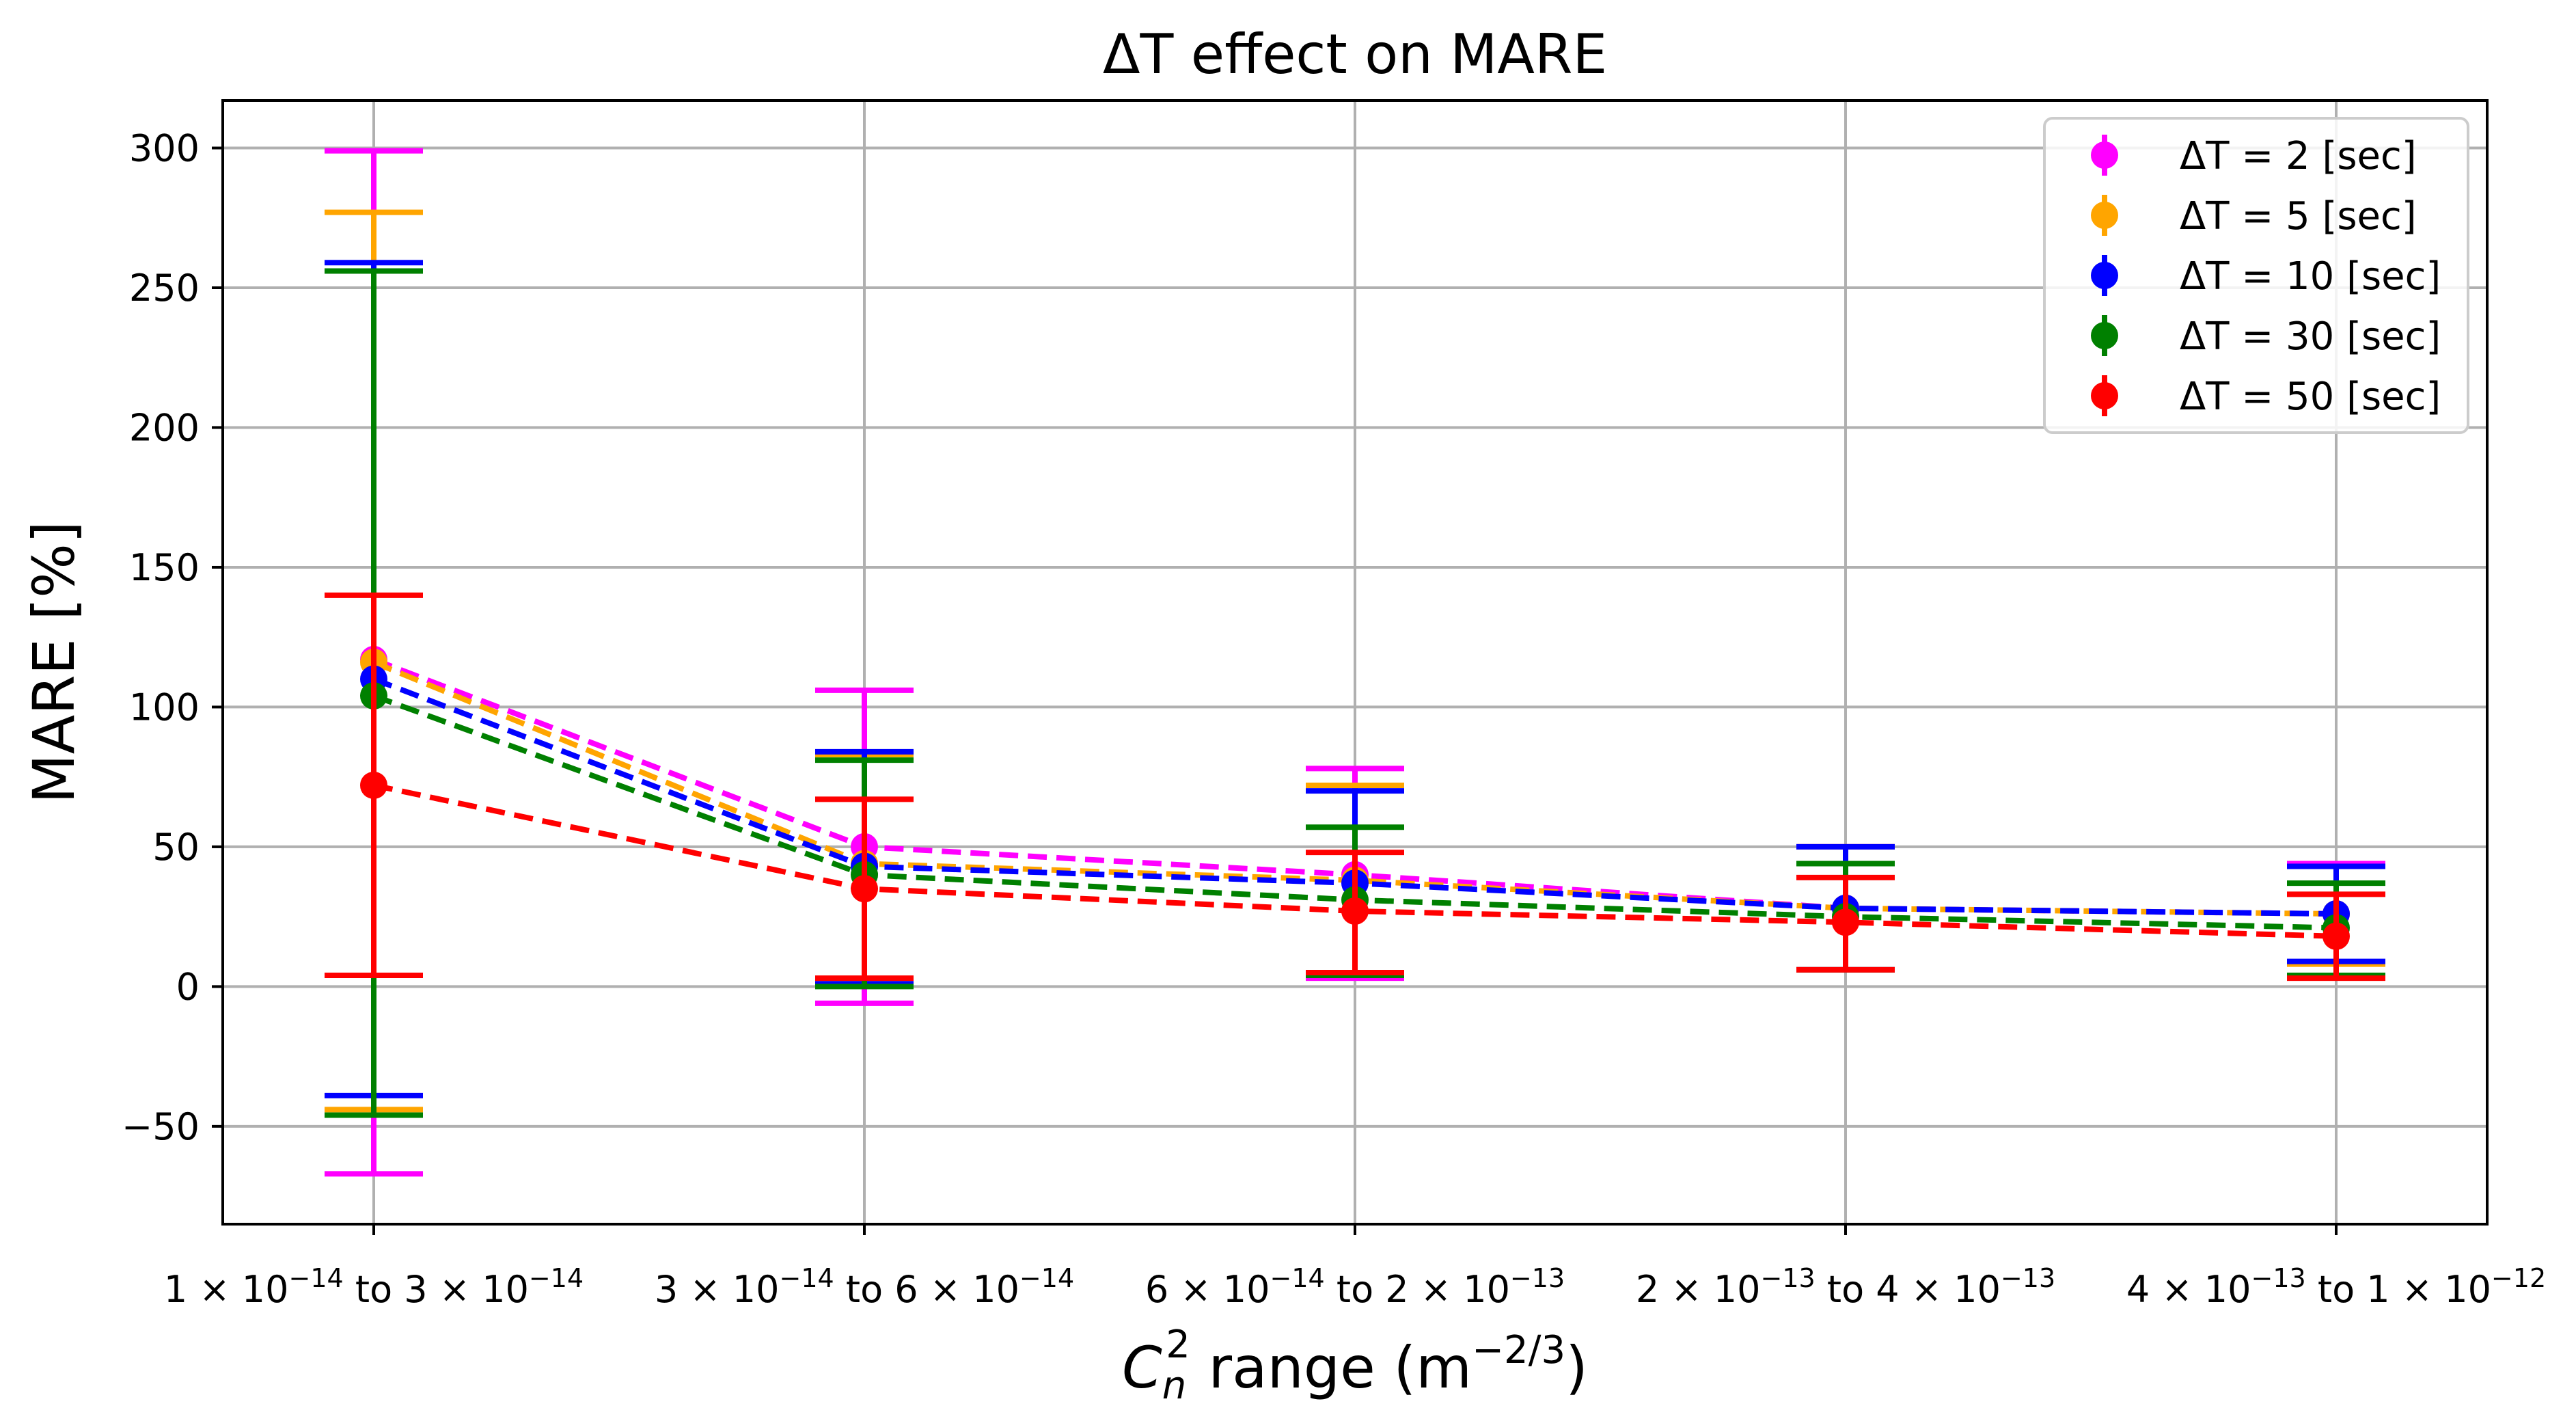 Image resolution: width=2576 pixels, height=1421 pixels. Describe the element at coordinates (1518, 1350) in the screenshot. I see `x-axis-label-unit-exponent: −2/3` at that location.